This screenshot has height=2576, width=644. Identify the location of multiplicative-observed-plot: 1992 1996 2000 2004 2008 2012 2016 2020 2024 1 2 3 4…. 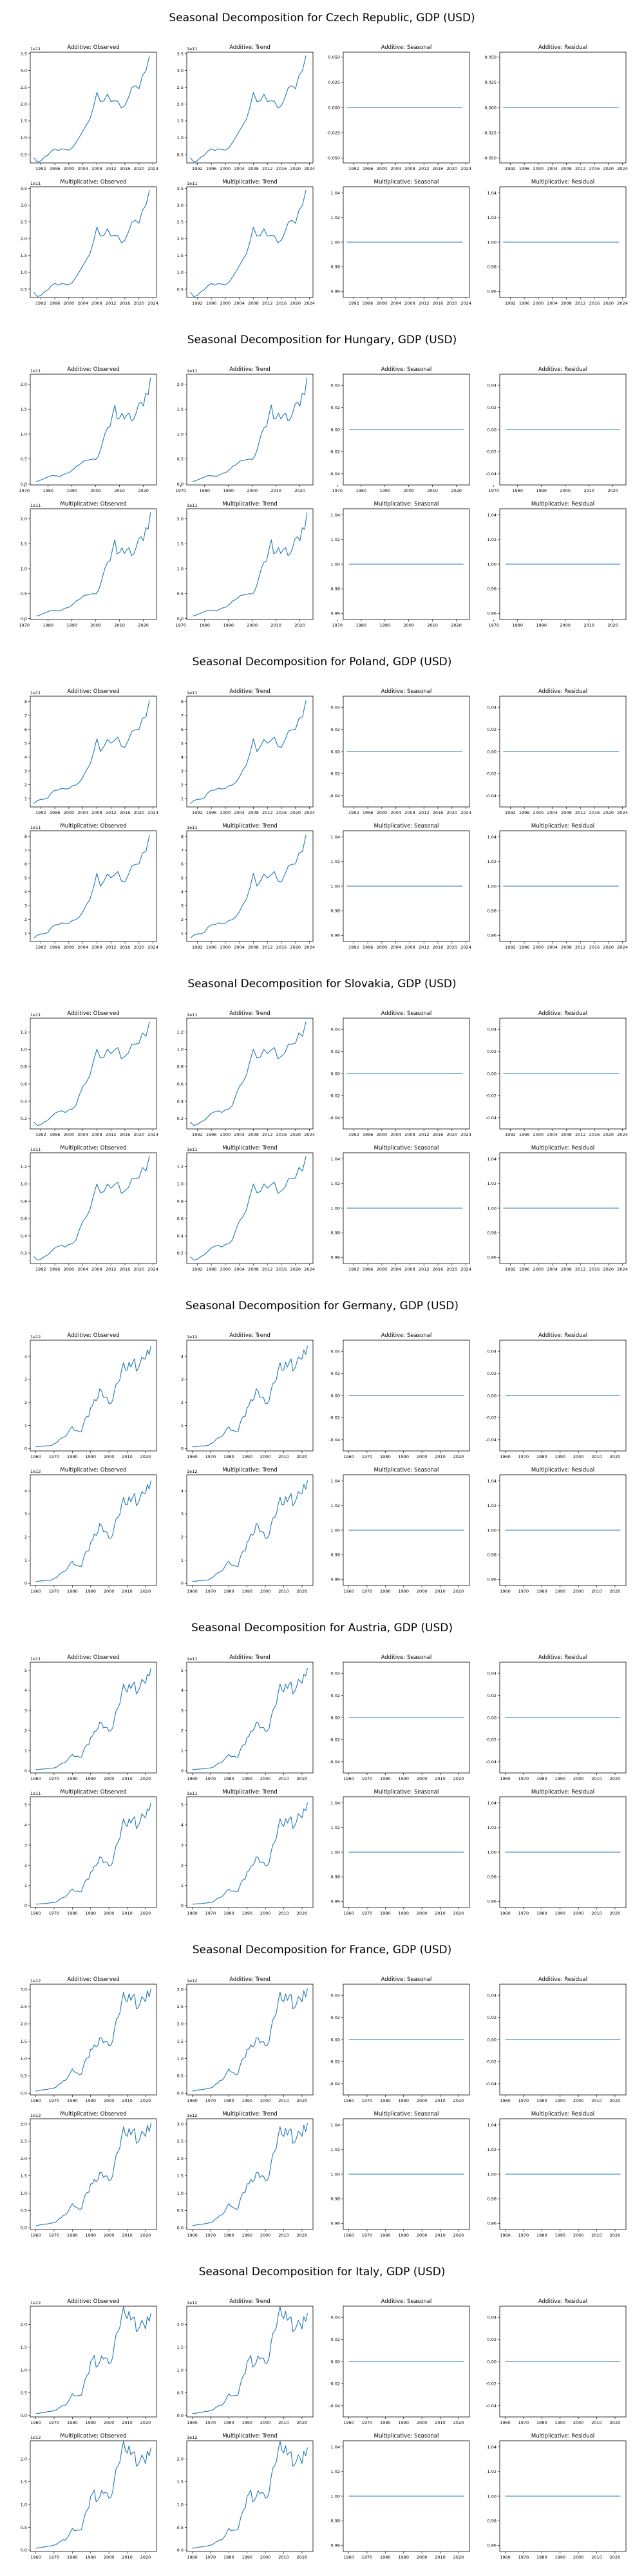
(91, 887).